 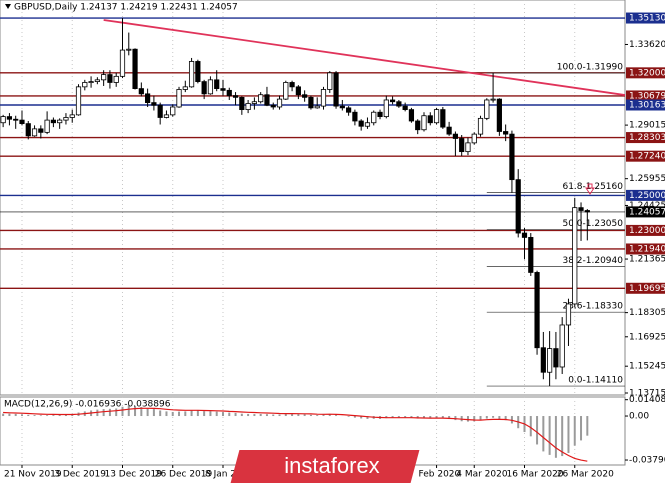 I want to click on y-tick-label: 1.15245, so click(x=647, y=367).